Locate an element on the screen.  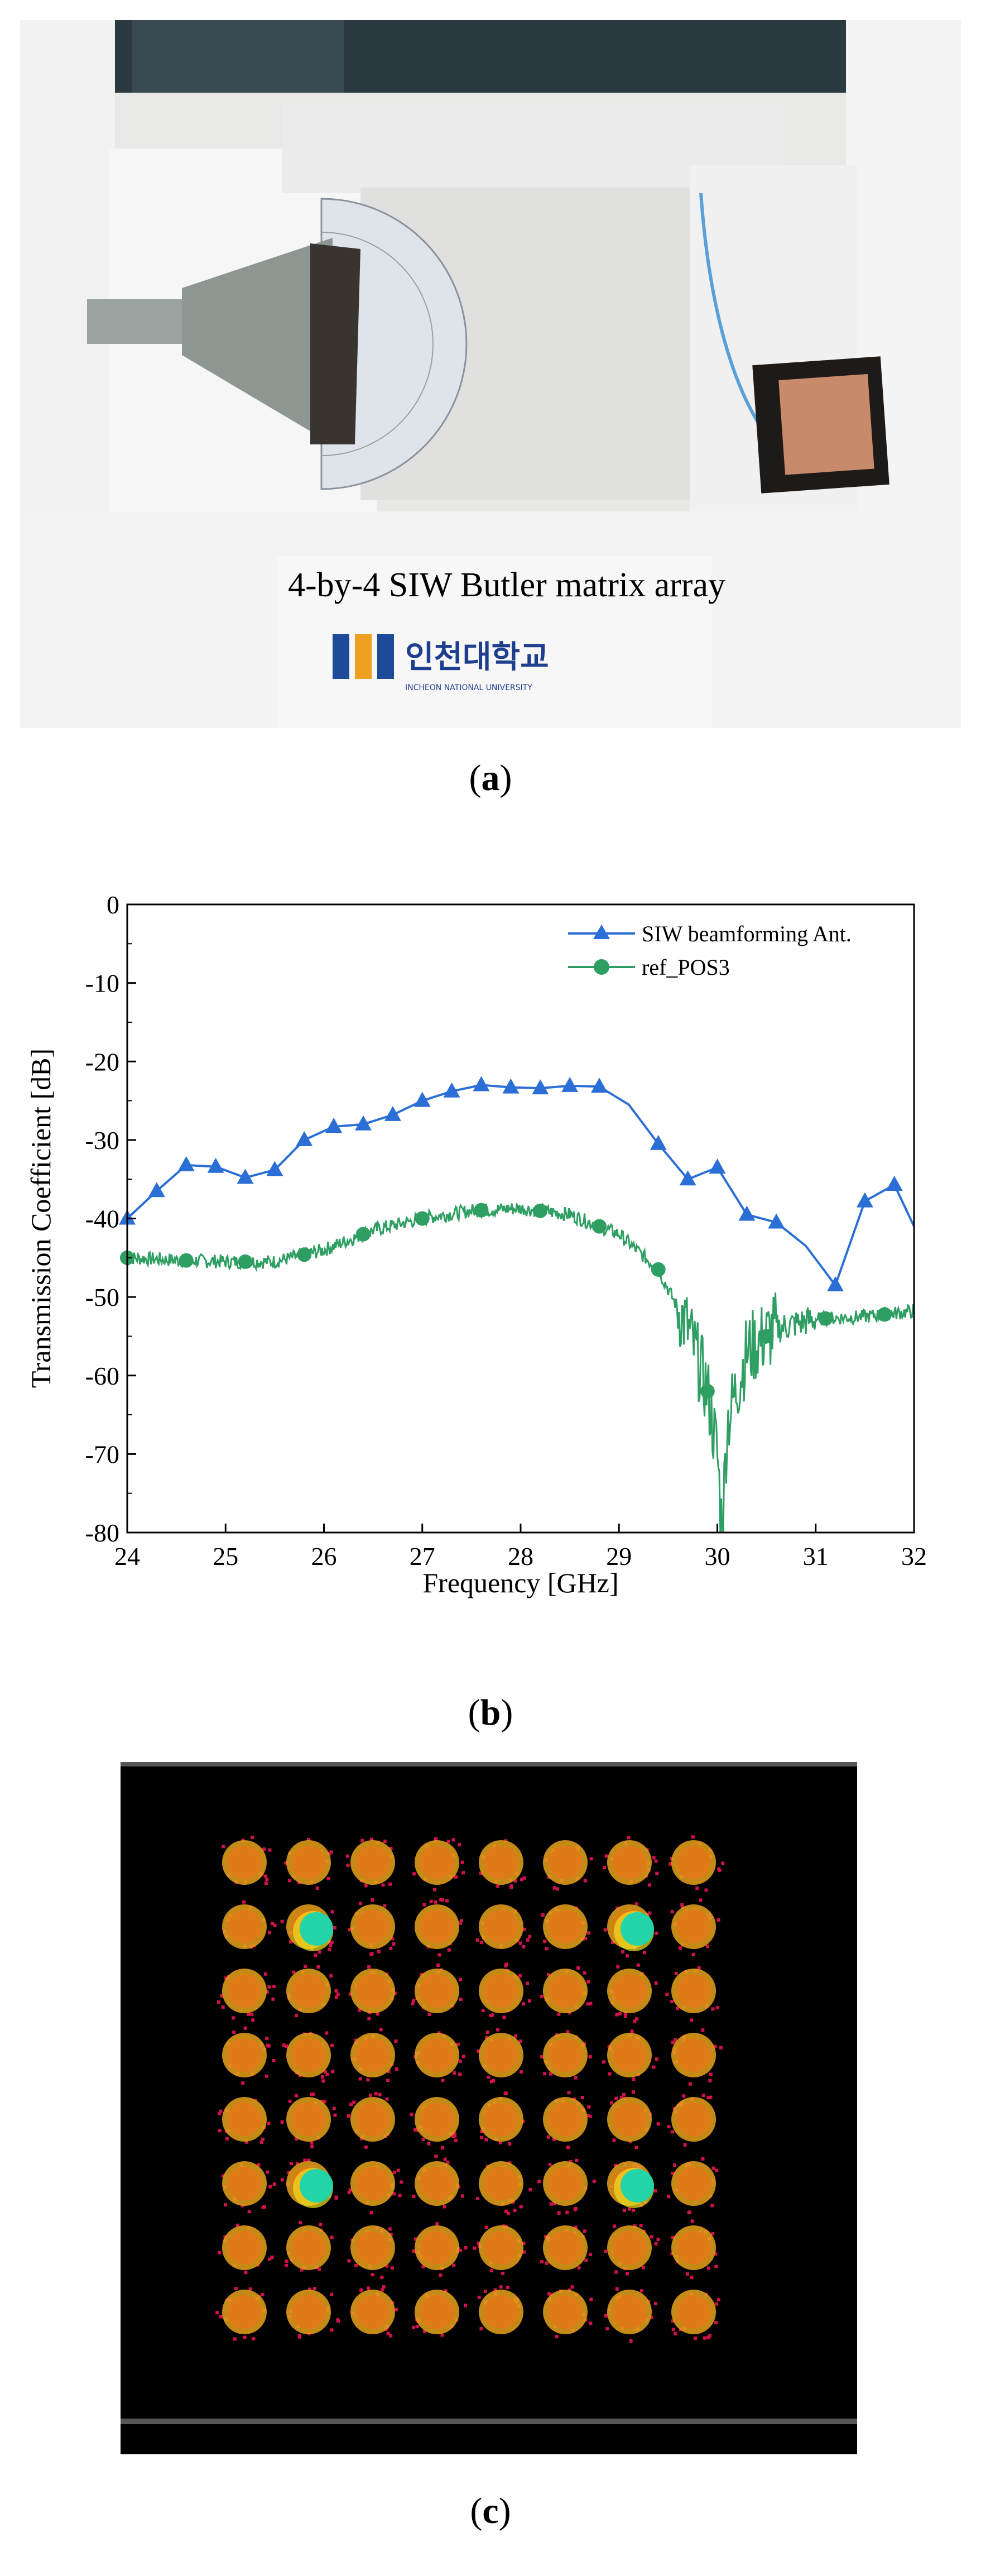
highlight-cluster is located at coordinates (637, 2185).